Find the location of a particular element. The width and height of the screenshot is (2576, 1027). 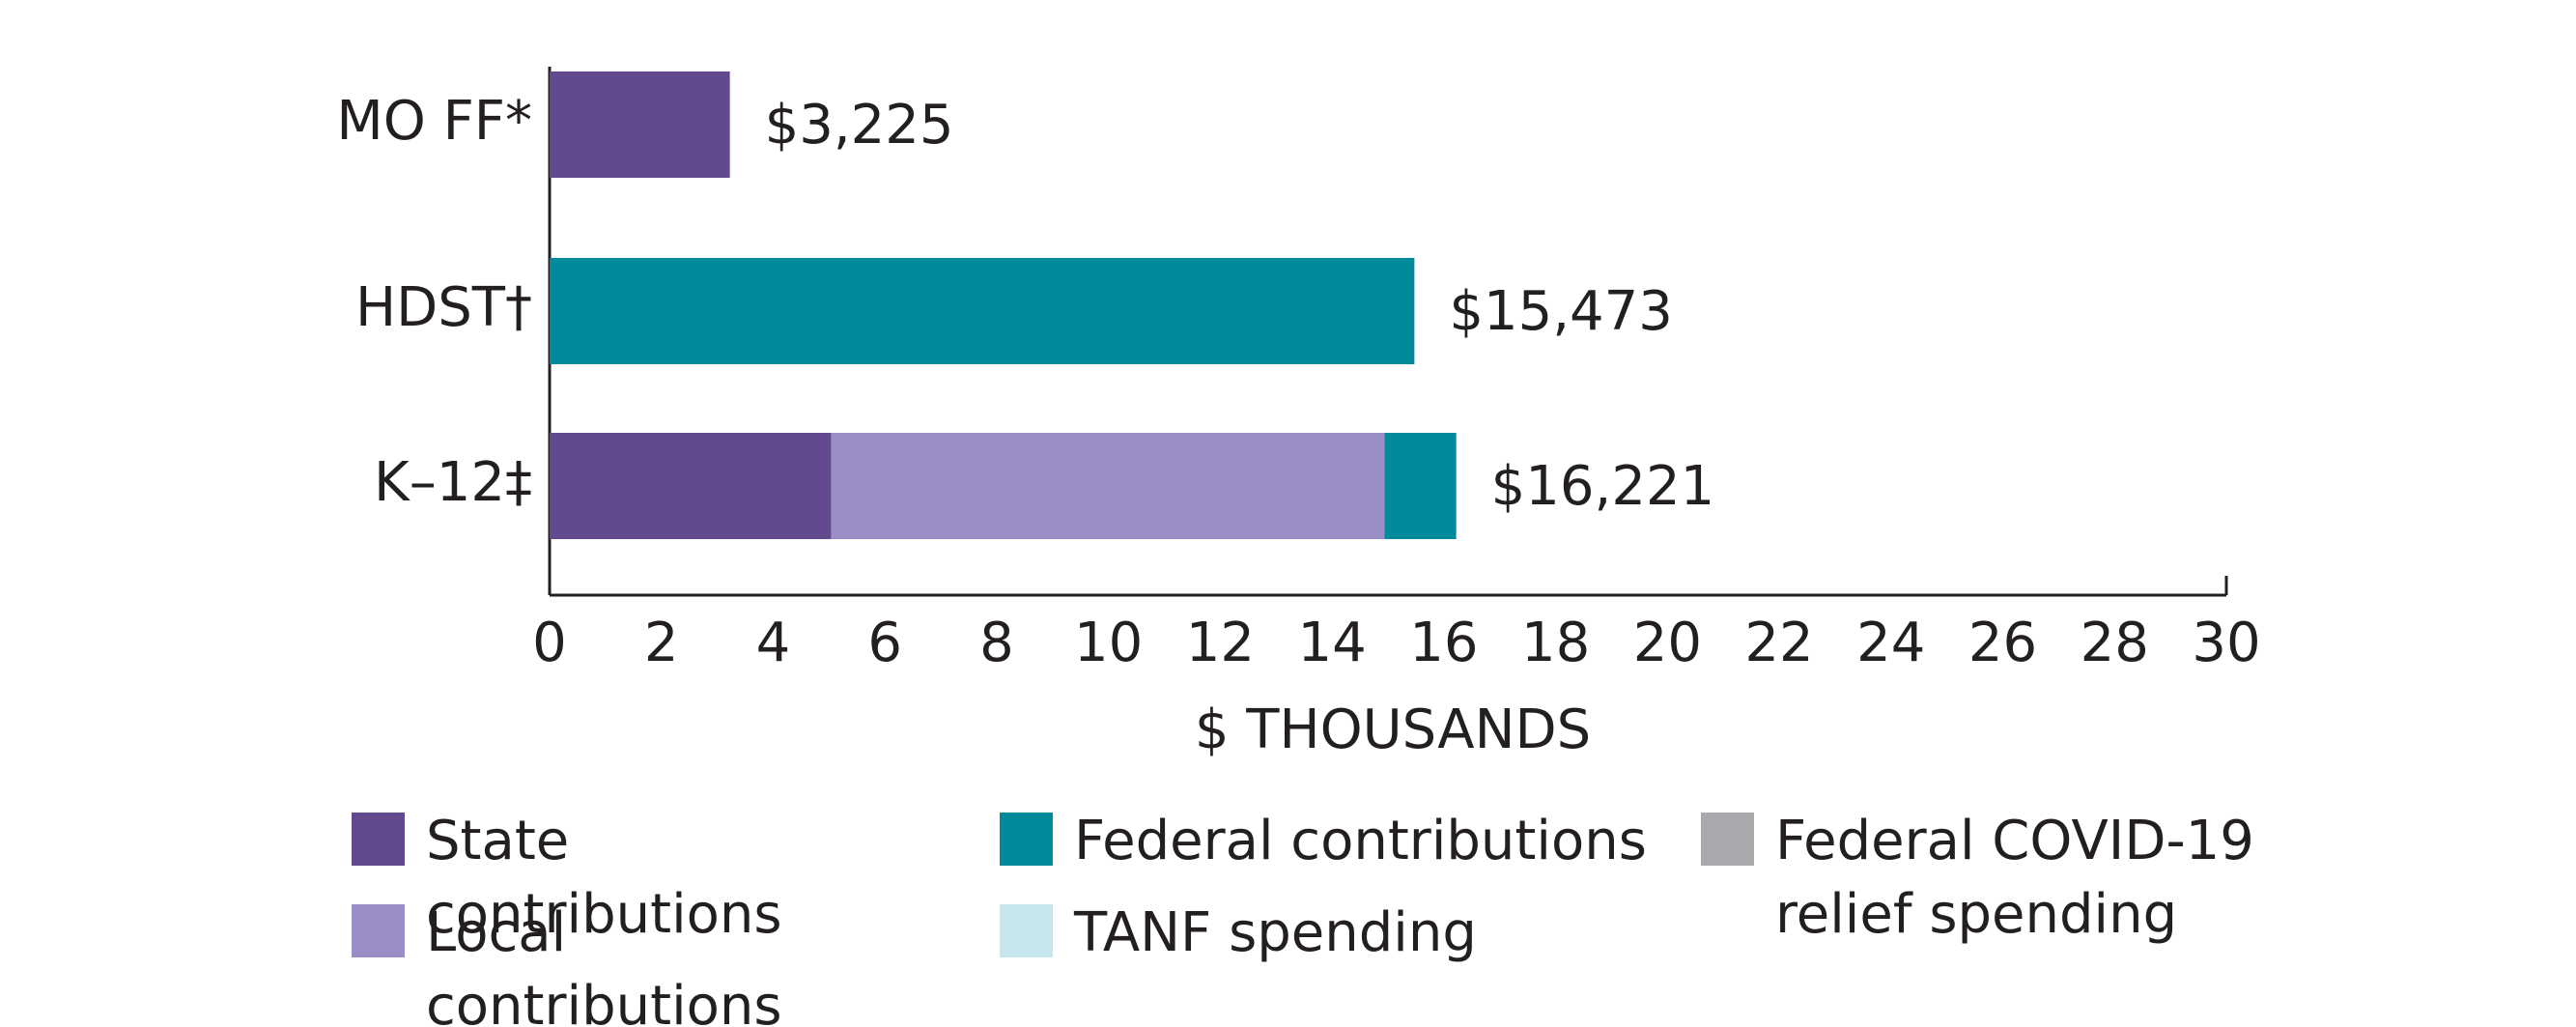

total-label: $3,225 is located at coordinates (859, 126).